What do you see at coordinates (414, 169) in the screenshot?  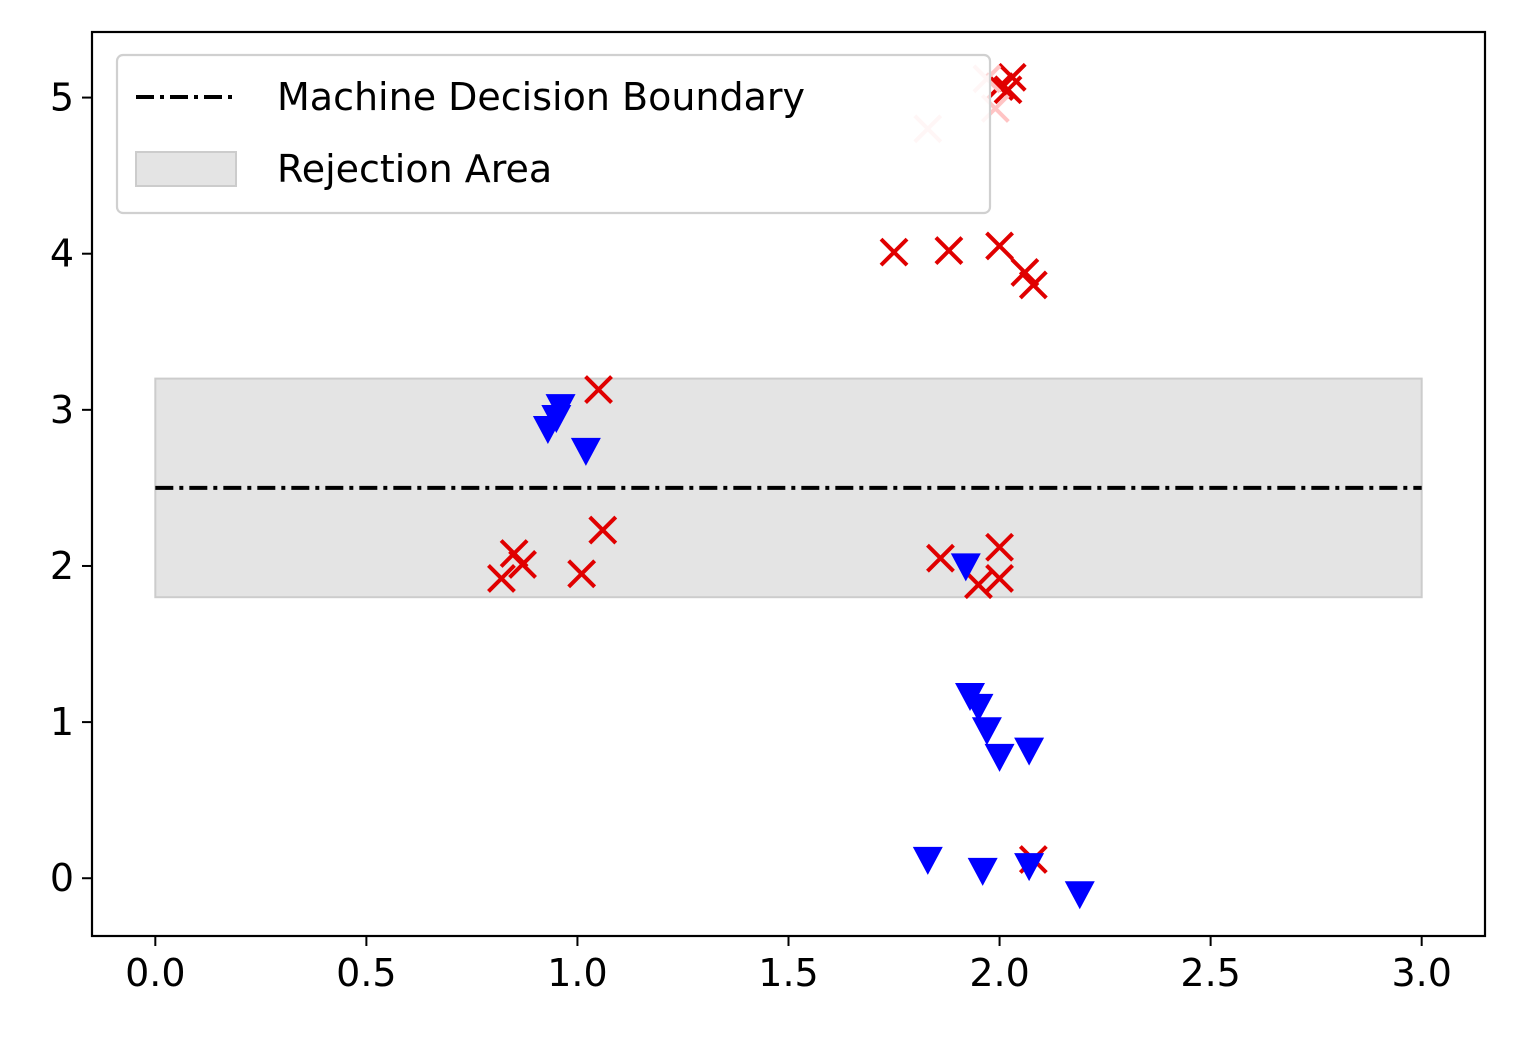 I see `legend-label-rejection-area: Rejection Area` at bounding box center [414, 169].